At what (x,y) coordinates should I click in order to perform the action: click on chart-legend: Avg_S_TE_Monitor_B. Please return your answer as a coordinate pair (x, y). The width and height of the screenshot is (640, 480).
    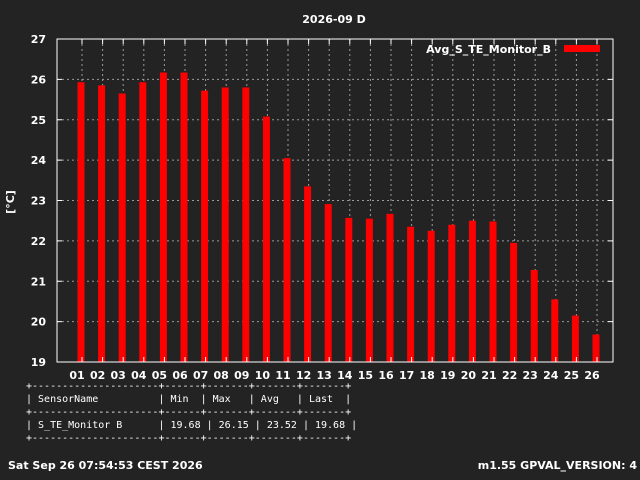
    Looking at the image, I should click on (513, 49).